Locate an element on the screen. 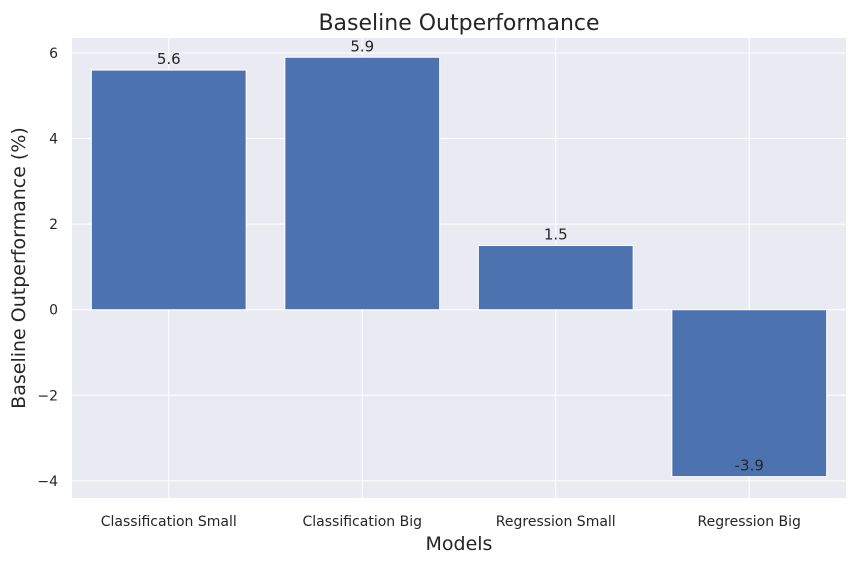 Image resolution: width=856 pixels, height=563 pixels. x-tick-label: Classification Big is located at coordinates (362, 522).